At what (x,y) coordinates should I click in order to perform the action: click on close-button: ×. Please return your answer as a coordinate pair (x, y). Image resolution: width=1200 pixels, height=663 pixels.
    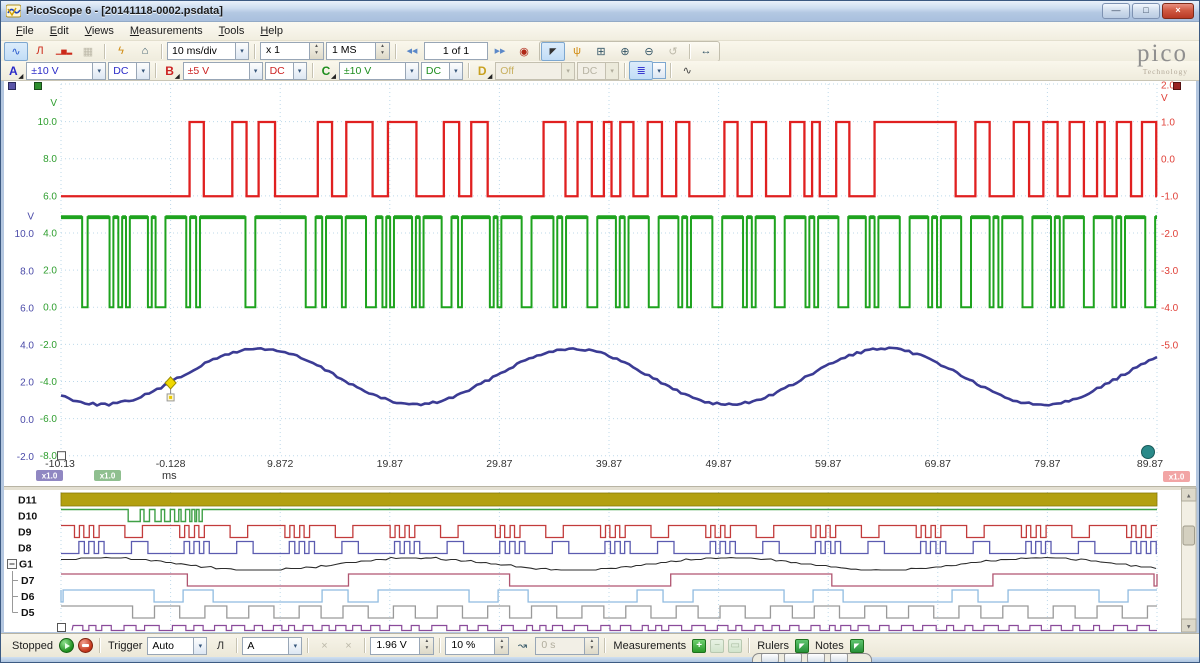
    Looking at the image, I should click on (1178, 10).